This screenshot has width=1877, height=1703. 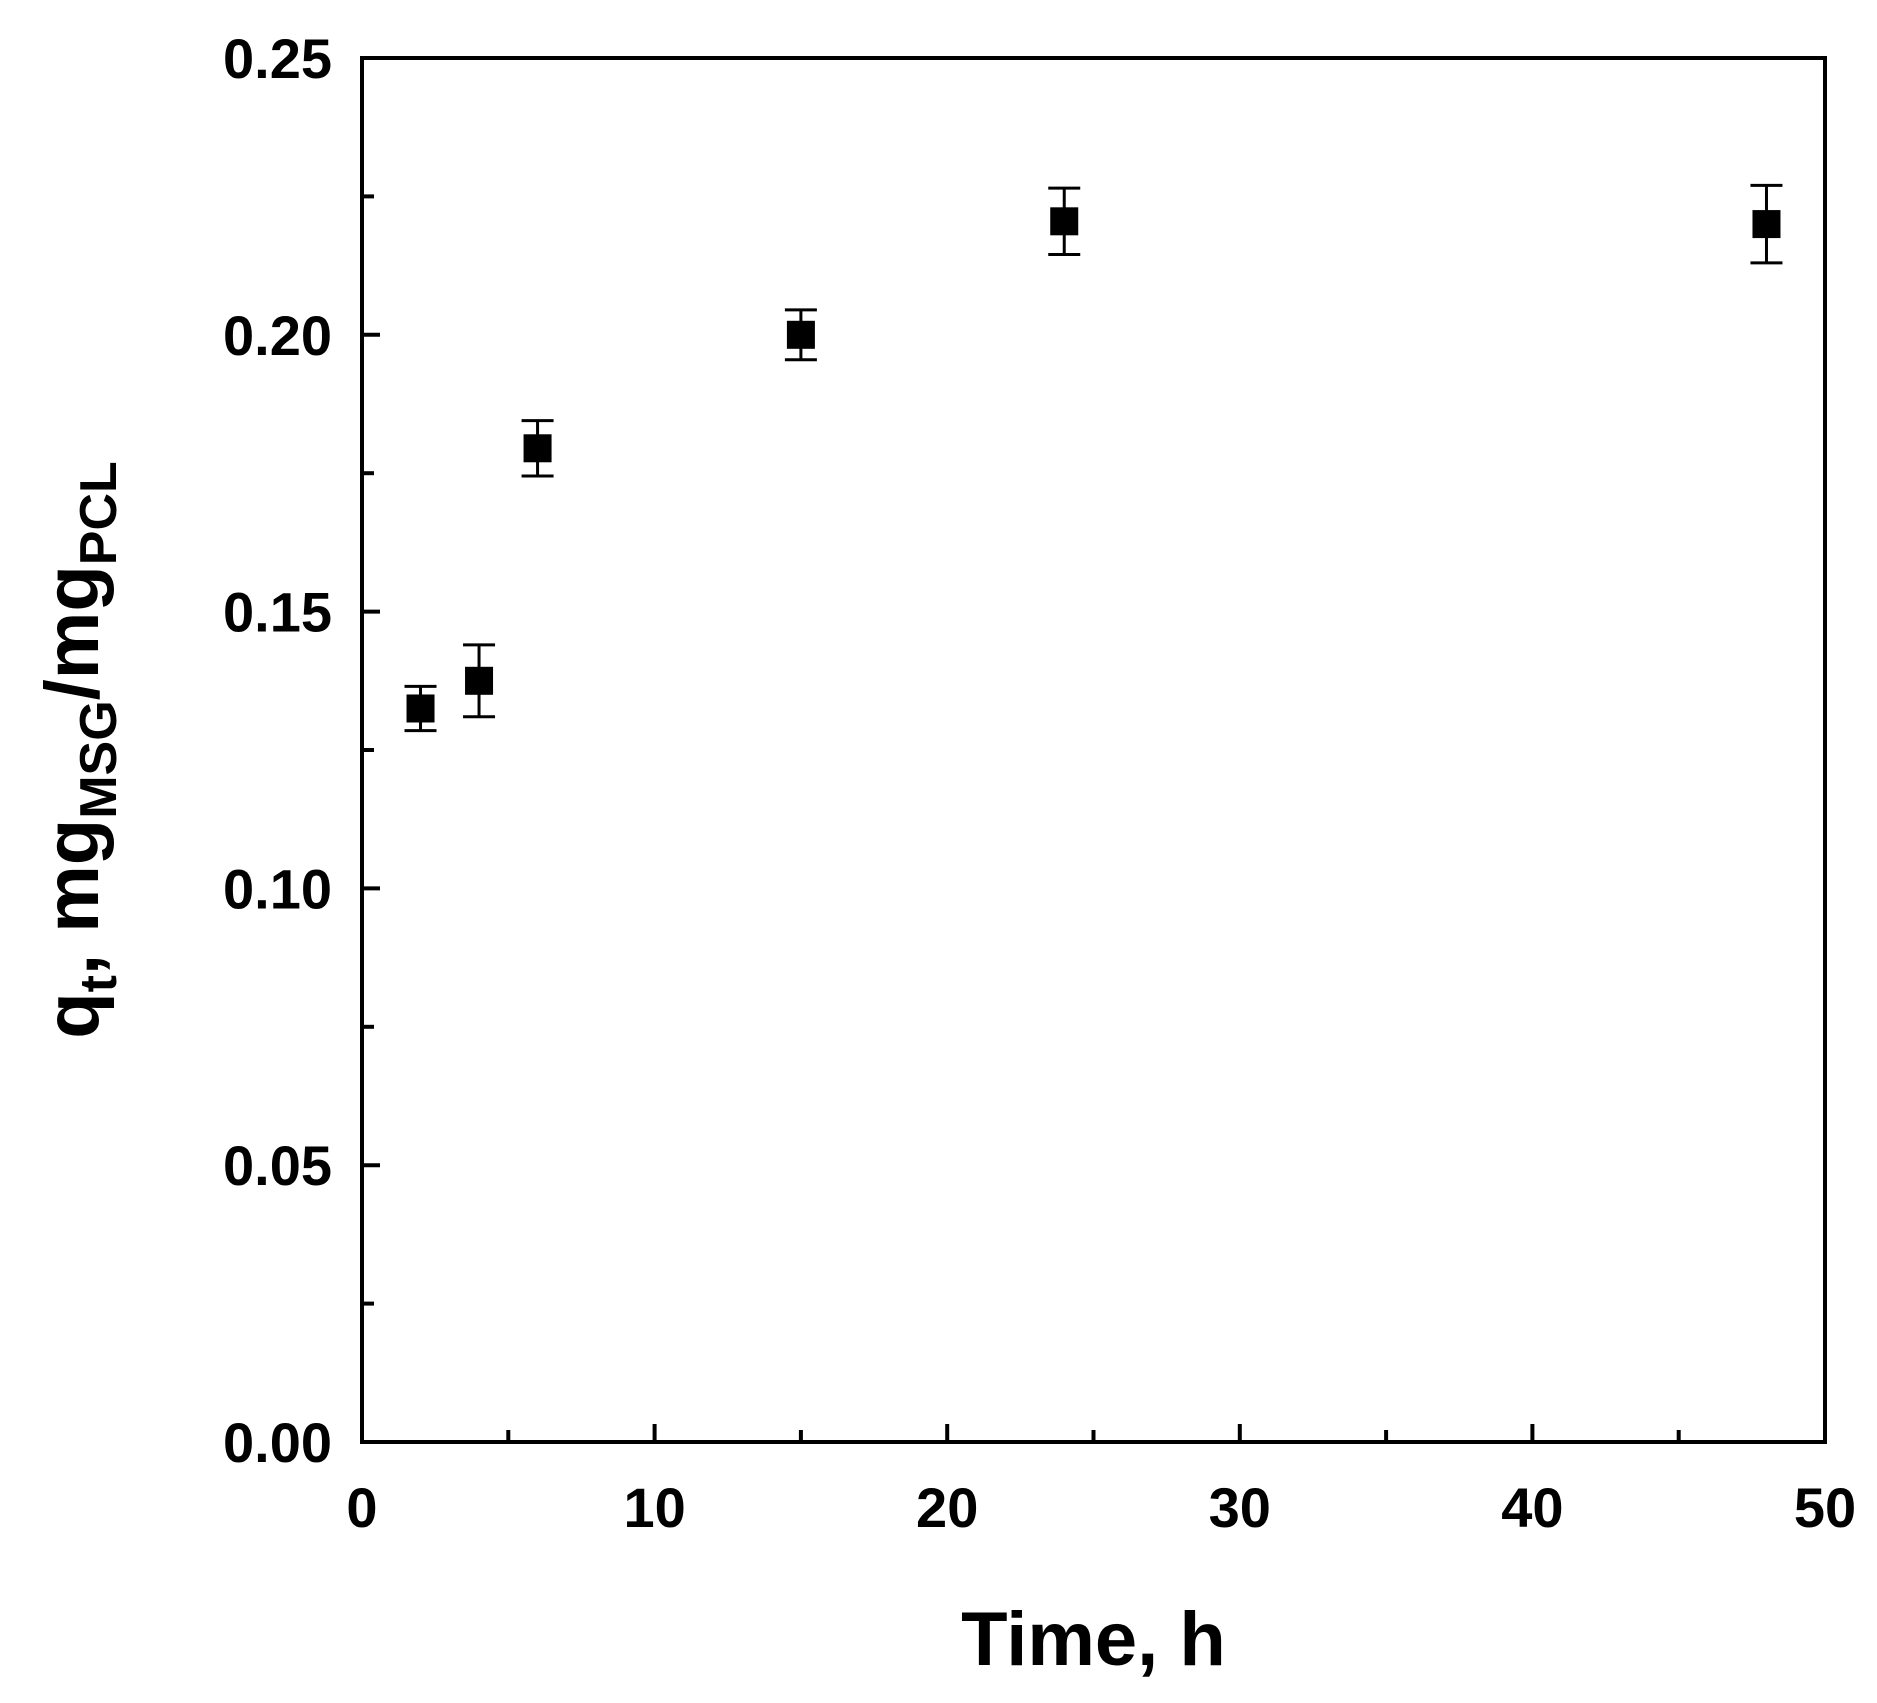 What do you see at coordinates (1093, 1639) in the screenshot?
I see `x-axis-title: Time, h` at bounding box center [1093, 1639].